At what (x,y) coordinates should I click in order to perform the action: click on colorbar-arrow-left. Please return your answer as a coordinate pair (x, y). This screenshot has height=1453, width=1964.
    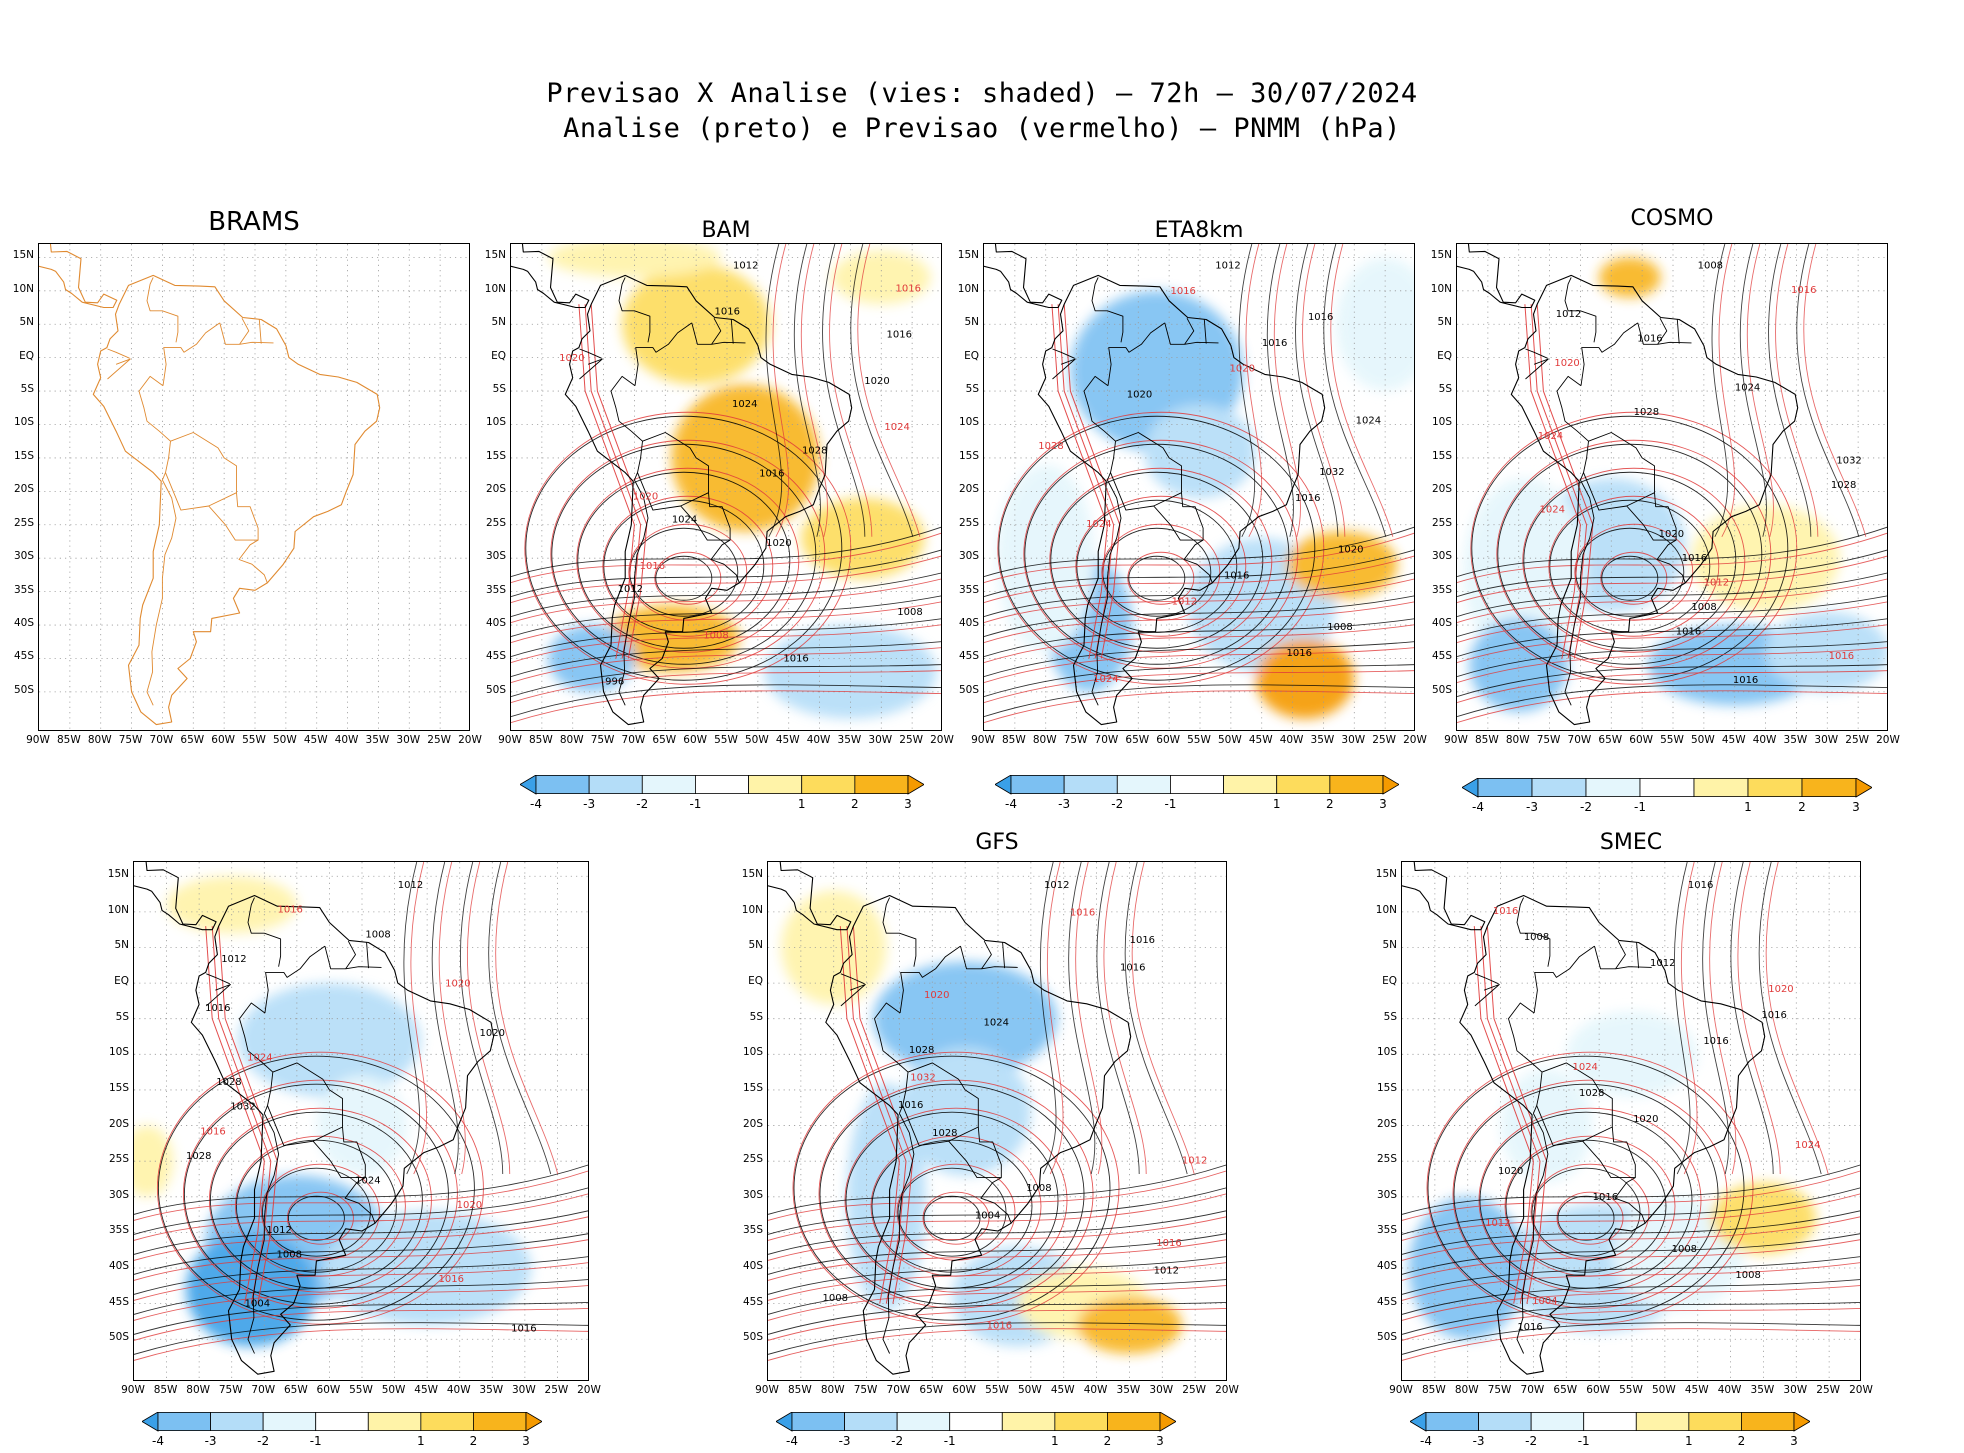
    Looking at the image, I should click on (784, 1421).